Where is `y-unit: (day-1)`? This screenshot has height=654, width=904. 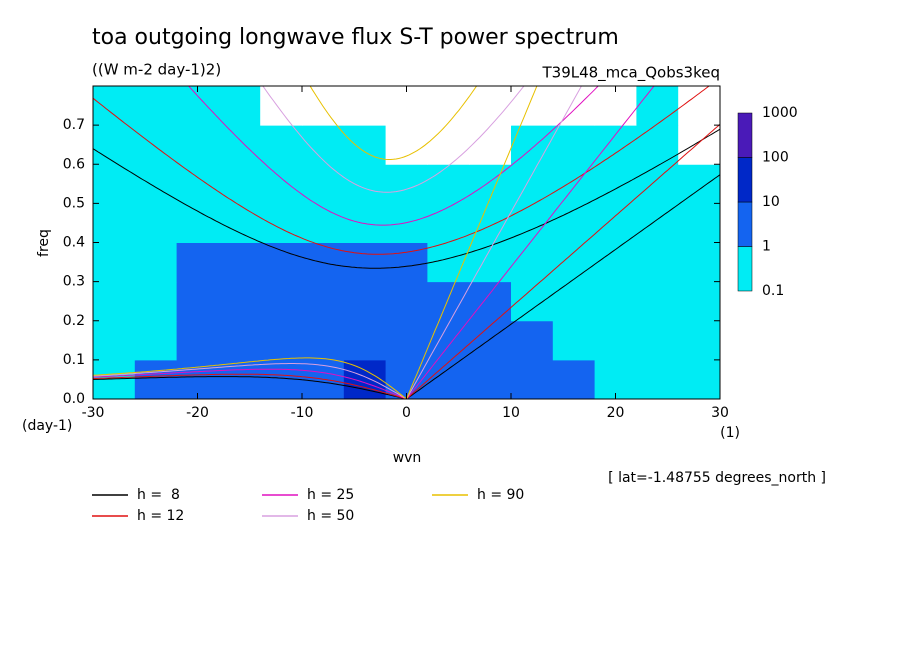 y-unit: (day-1) is located at coordinates (47, 426).